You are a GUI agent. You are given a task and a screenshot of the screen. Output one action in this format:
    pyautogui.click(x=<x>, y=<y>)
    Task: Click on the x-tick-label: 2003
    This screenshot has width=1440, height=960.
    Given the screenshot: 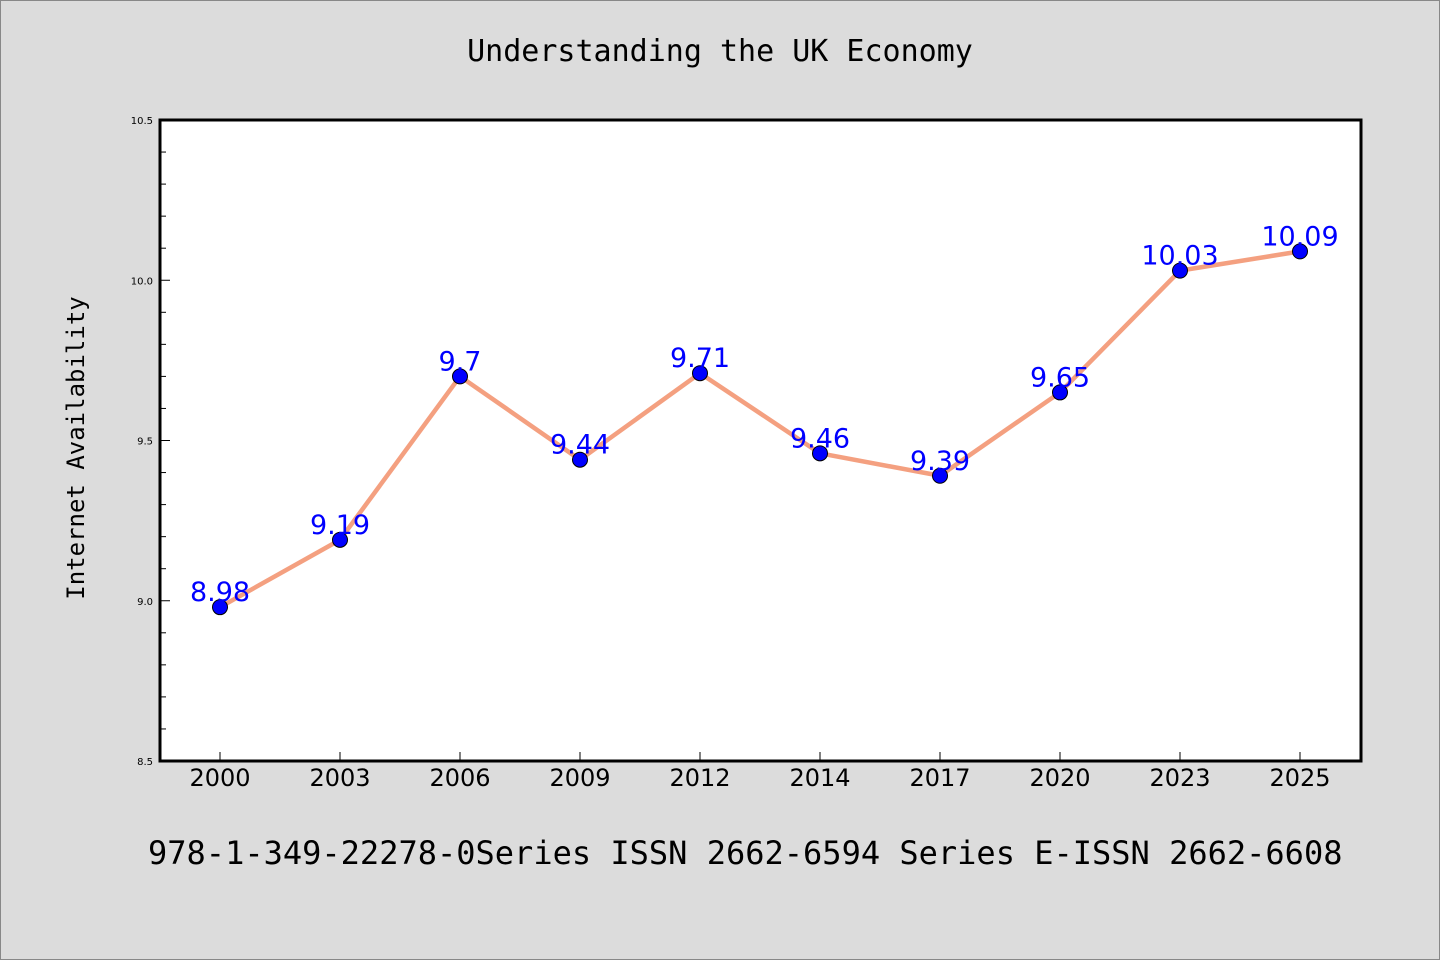 What is the action you would take?
    pyautogui.click(x=339, y=778)
    